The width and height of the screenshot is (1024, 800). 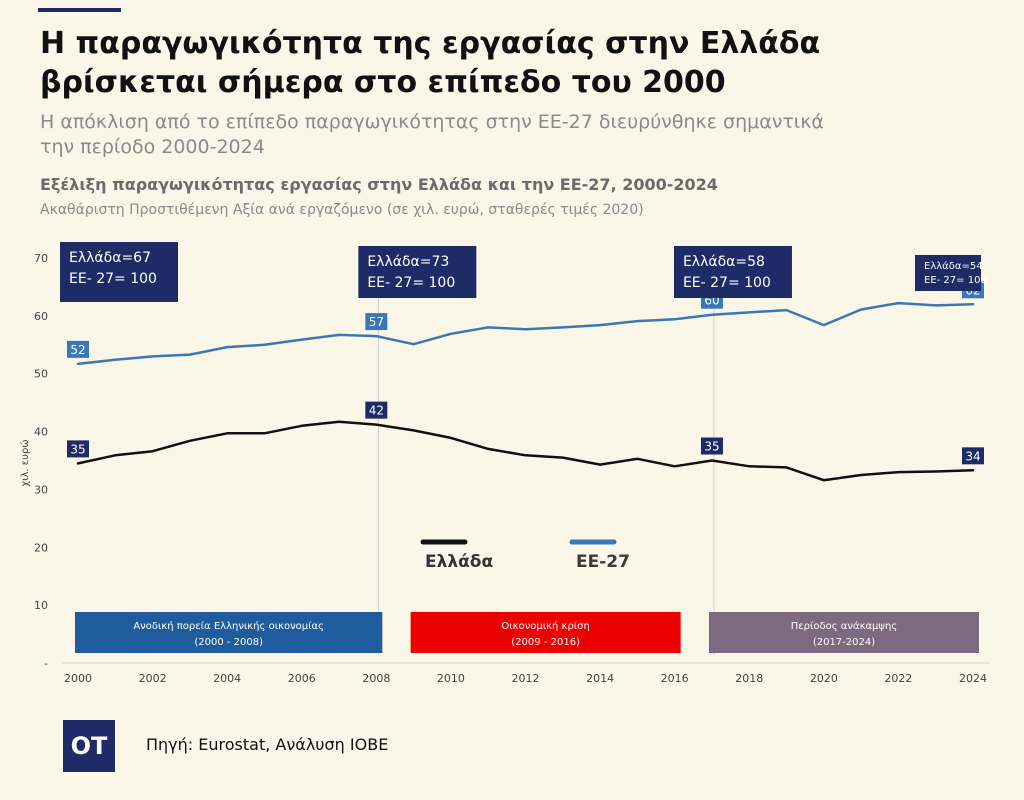 I want to click on legend-label: Ελλάδα, so click(x=459, y=562).